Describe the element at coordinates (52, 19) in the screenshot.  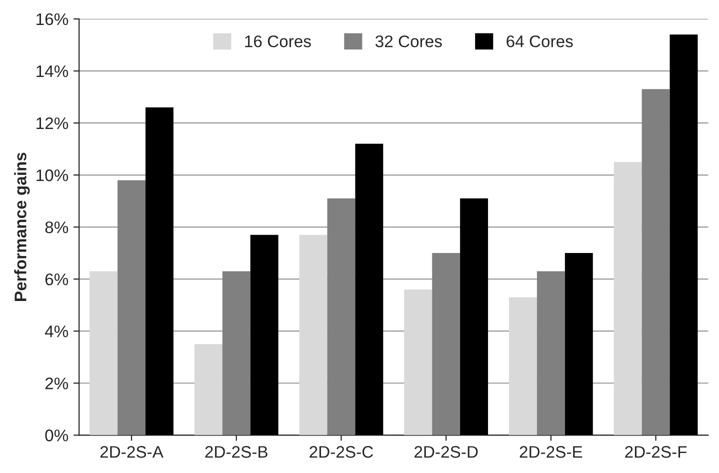
I see `y-tick-label: 16%` at that location.